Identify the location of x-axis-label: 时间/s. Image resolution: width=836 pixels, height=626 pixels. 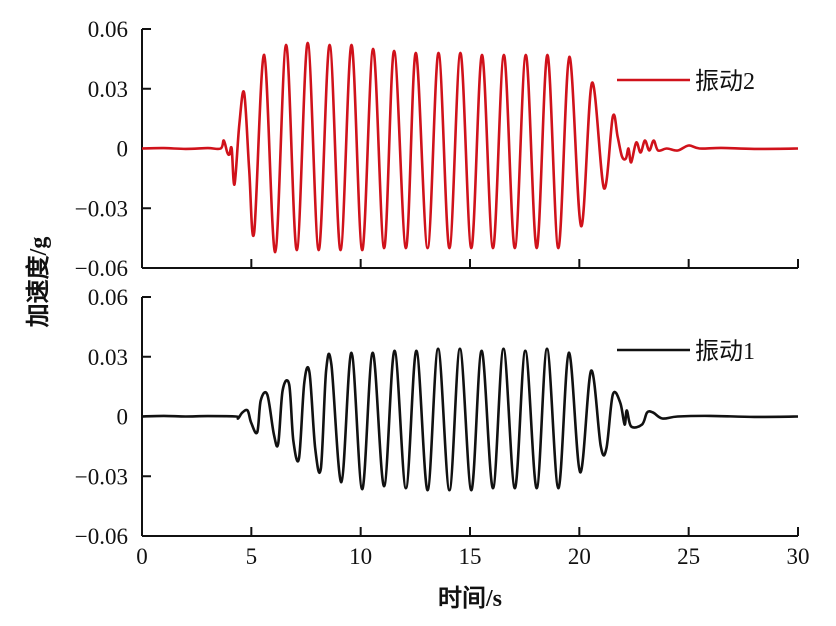
(470, 598).